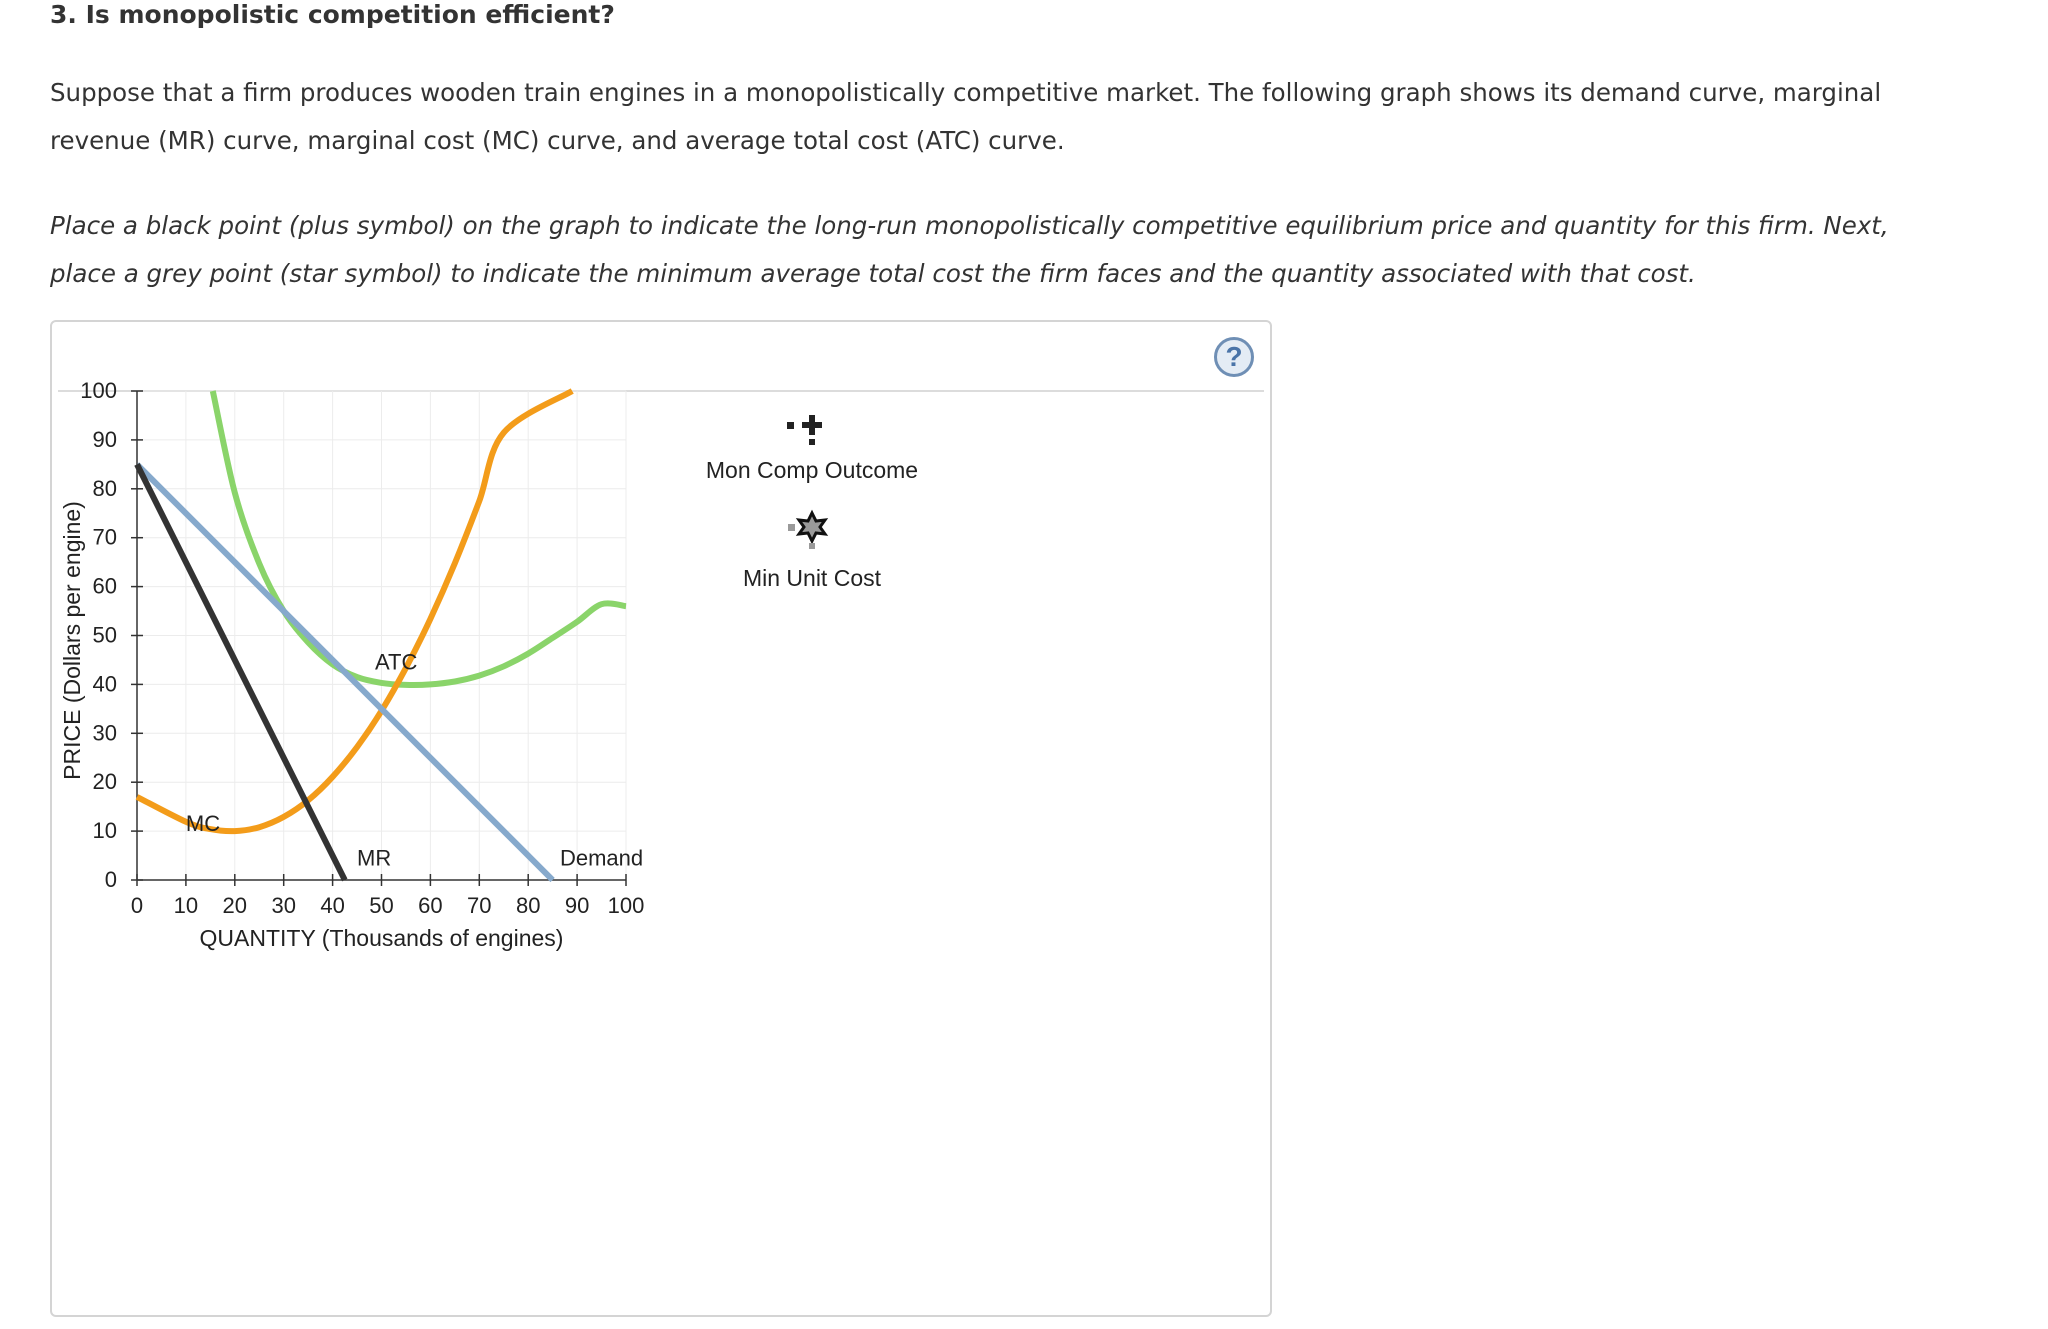  What do you see at coordinates (812, 449) in the screenshot?
I see `legend-mon-comp-outcome: Mon Comp Outcome` at bounding box center [812, 449].